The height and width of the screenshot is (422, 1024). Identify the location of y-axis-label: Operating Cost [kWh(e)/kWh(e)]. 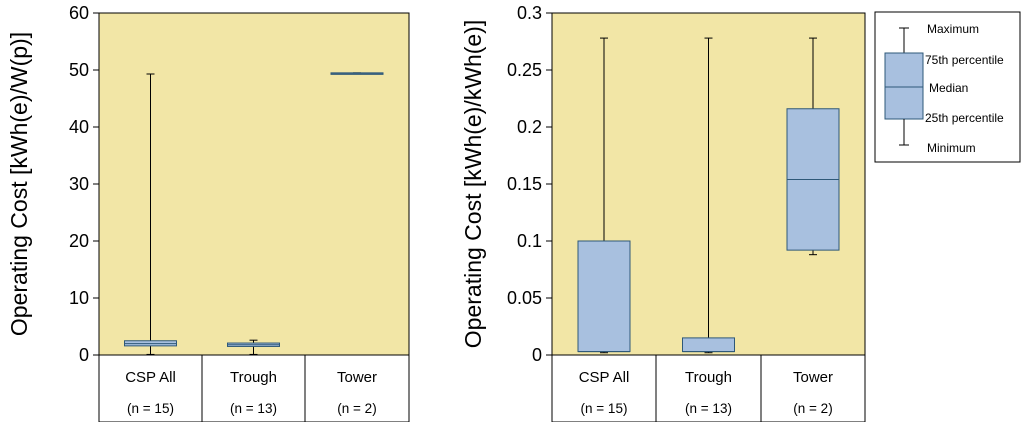
(473, 184).